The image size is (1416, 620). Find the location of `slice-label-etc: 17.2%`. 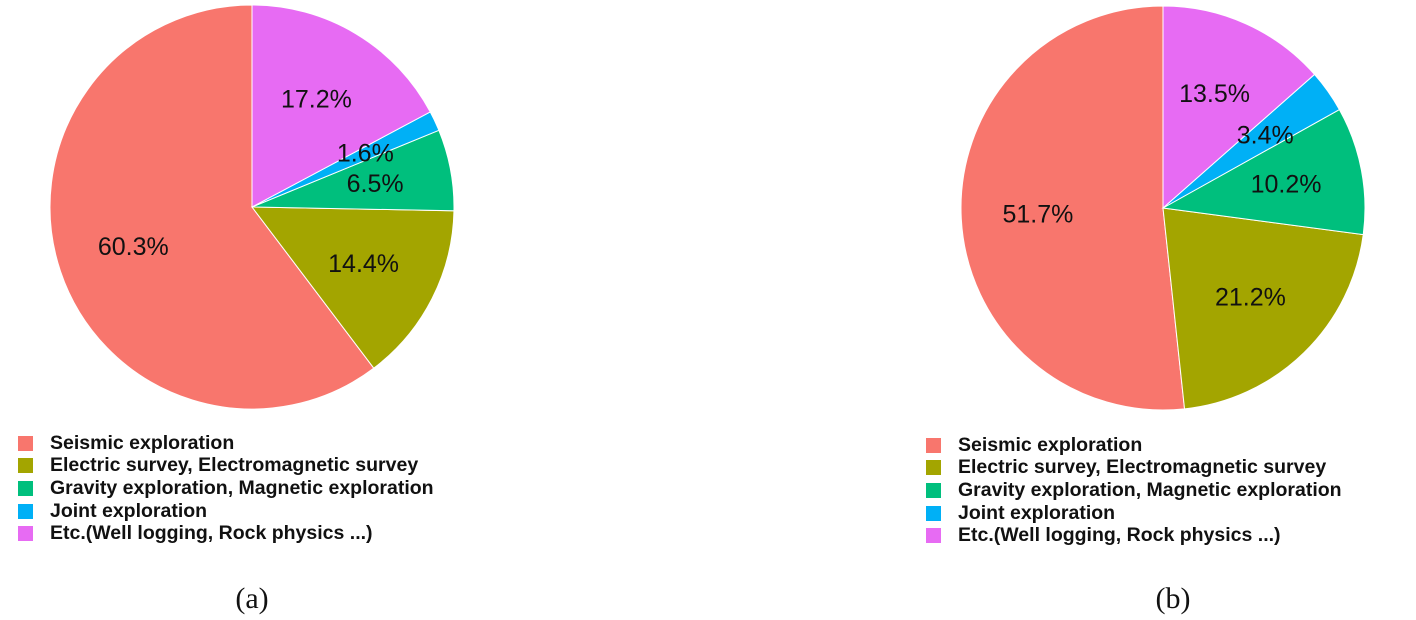

slice-label-etc: 17.2% is located at coordinates (316, 100).